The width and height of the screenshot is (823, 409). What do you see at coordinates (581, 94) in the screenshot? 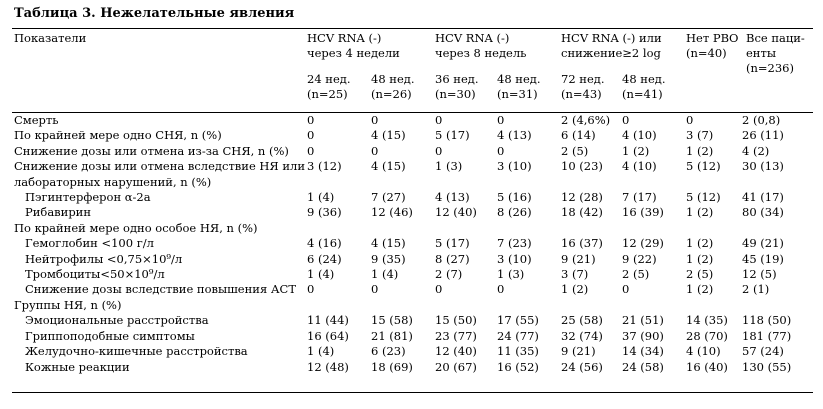
I see `subheader-72w-line2: (n=43)` at bounding box center [581, 94].